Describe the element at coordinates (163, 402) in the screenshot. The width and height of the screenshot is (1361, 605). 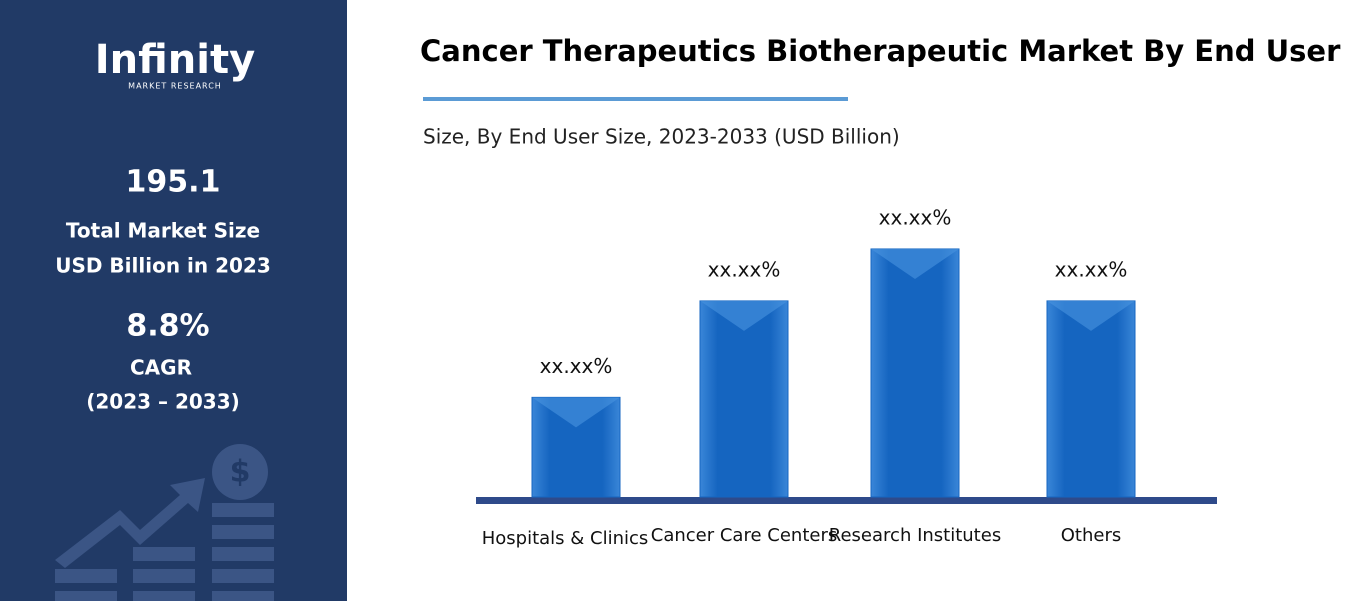
I see `cagr-period: (2023 – 2033)` at that location.